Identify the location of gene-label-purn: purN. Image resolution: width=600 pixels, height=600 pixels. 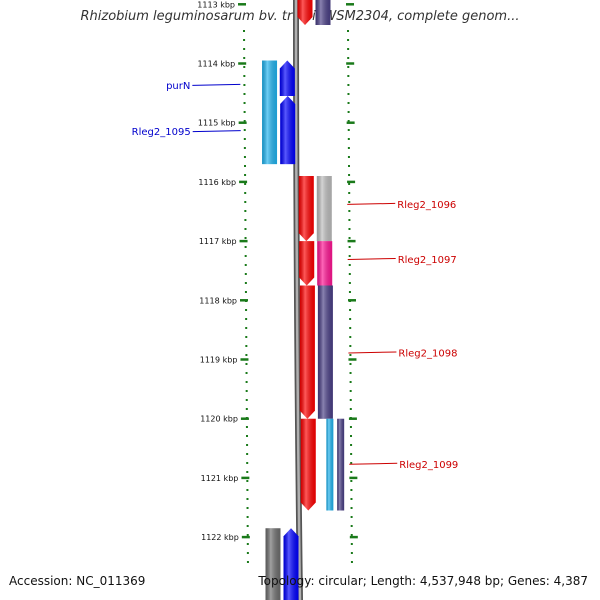
(203, 86).